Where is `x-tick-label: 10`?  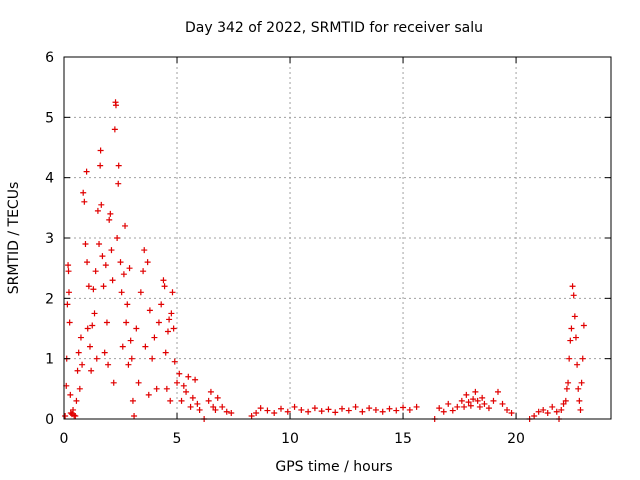
x-tick-label: 10 is located at coordinates (290, 439).